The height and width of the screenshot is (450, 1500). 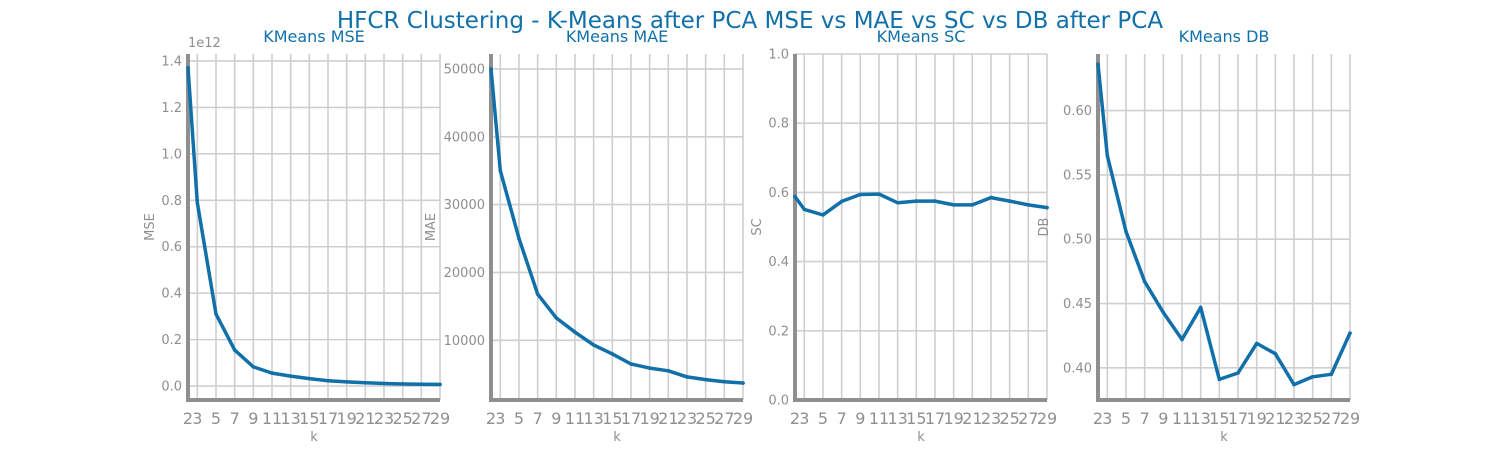 I want to click on y-tick-label: 1.0, so click(x=171, y=154).